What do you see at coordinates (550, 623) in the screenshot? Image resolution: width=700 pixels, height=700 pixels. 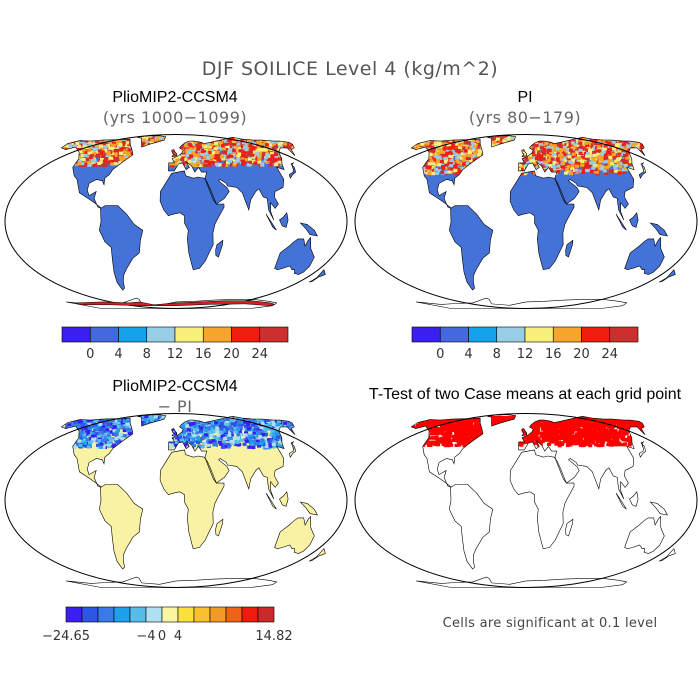 I see `significance-note: Cells are significant at 0.1 level` at bounding box center [550, 623].